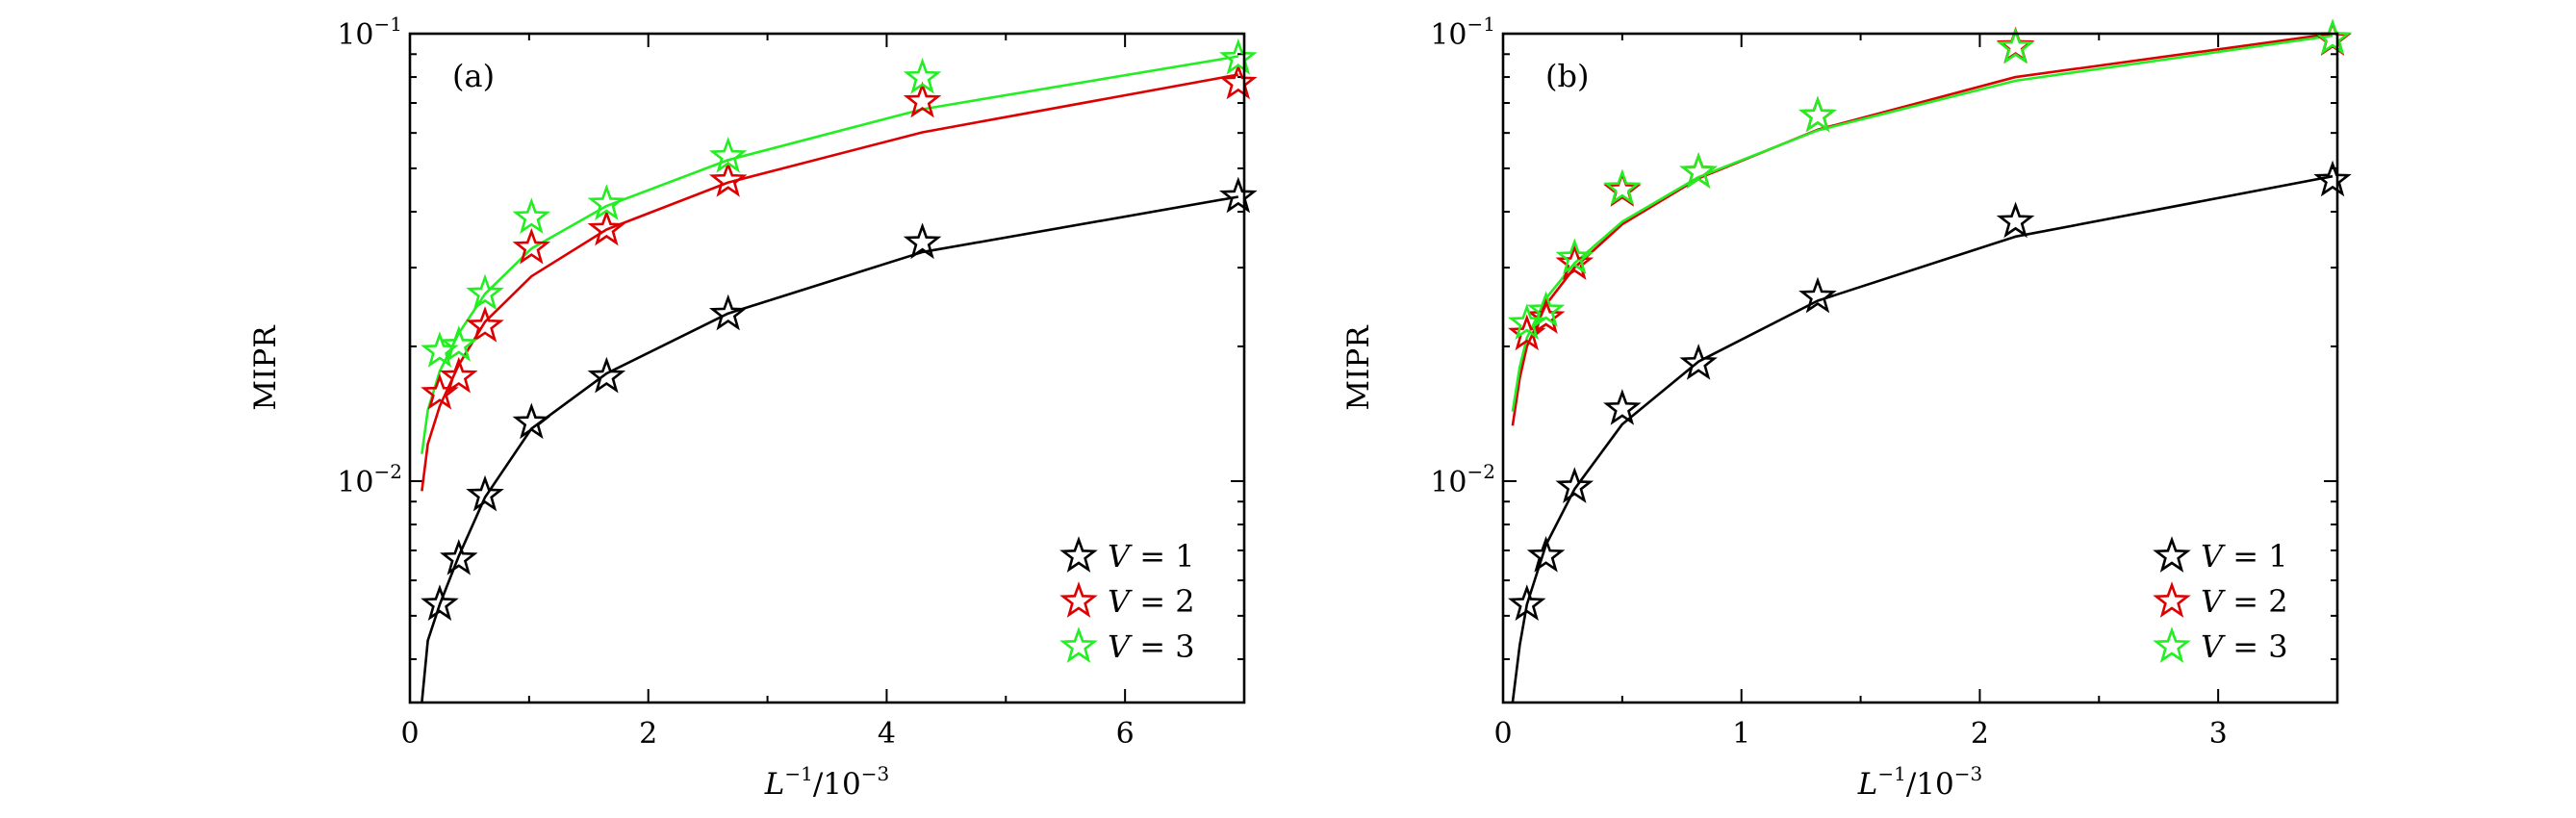  Describe the element at coordinates (1567, 76) in the screenshot. I see `panel-label: (b)` at that location.